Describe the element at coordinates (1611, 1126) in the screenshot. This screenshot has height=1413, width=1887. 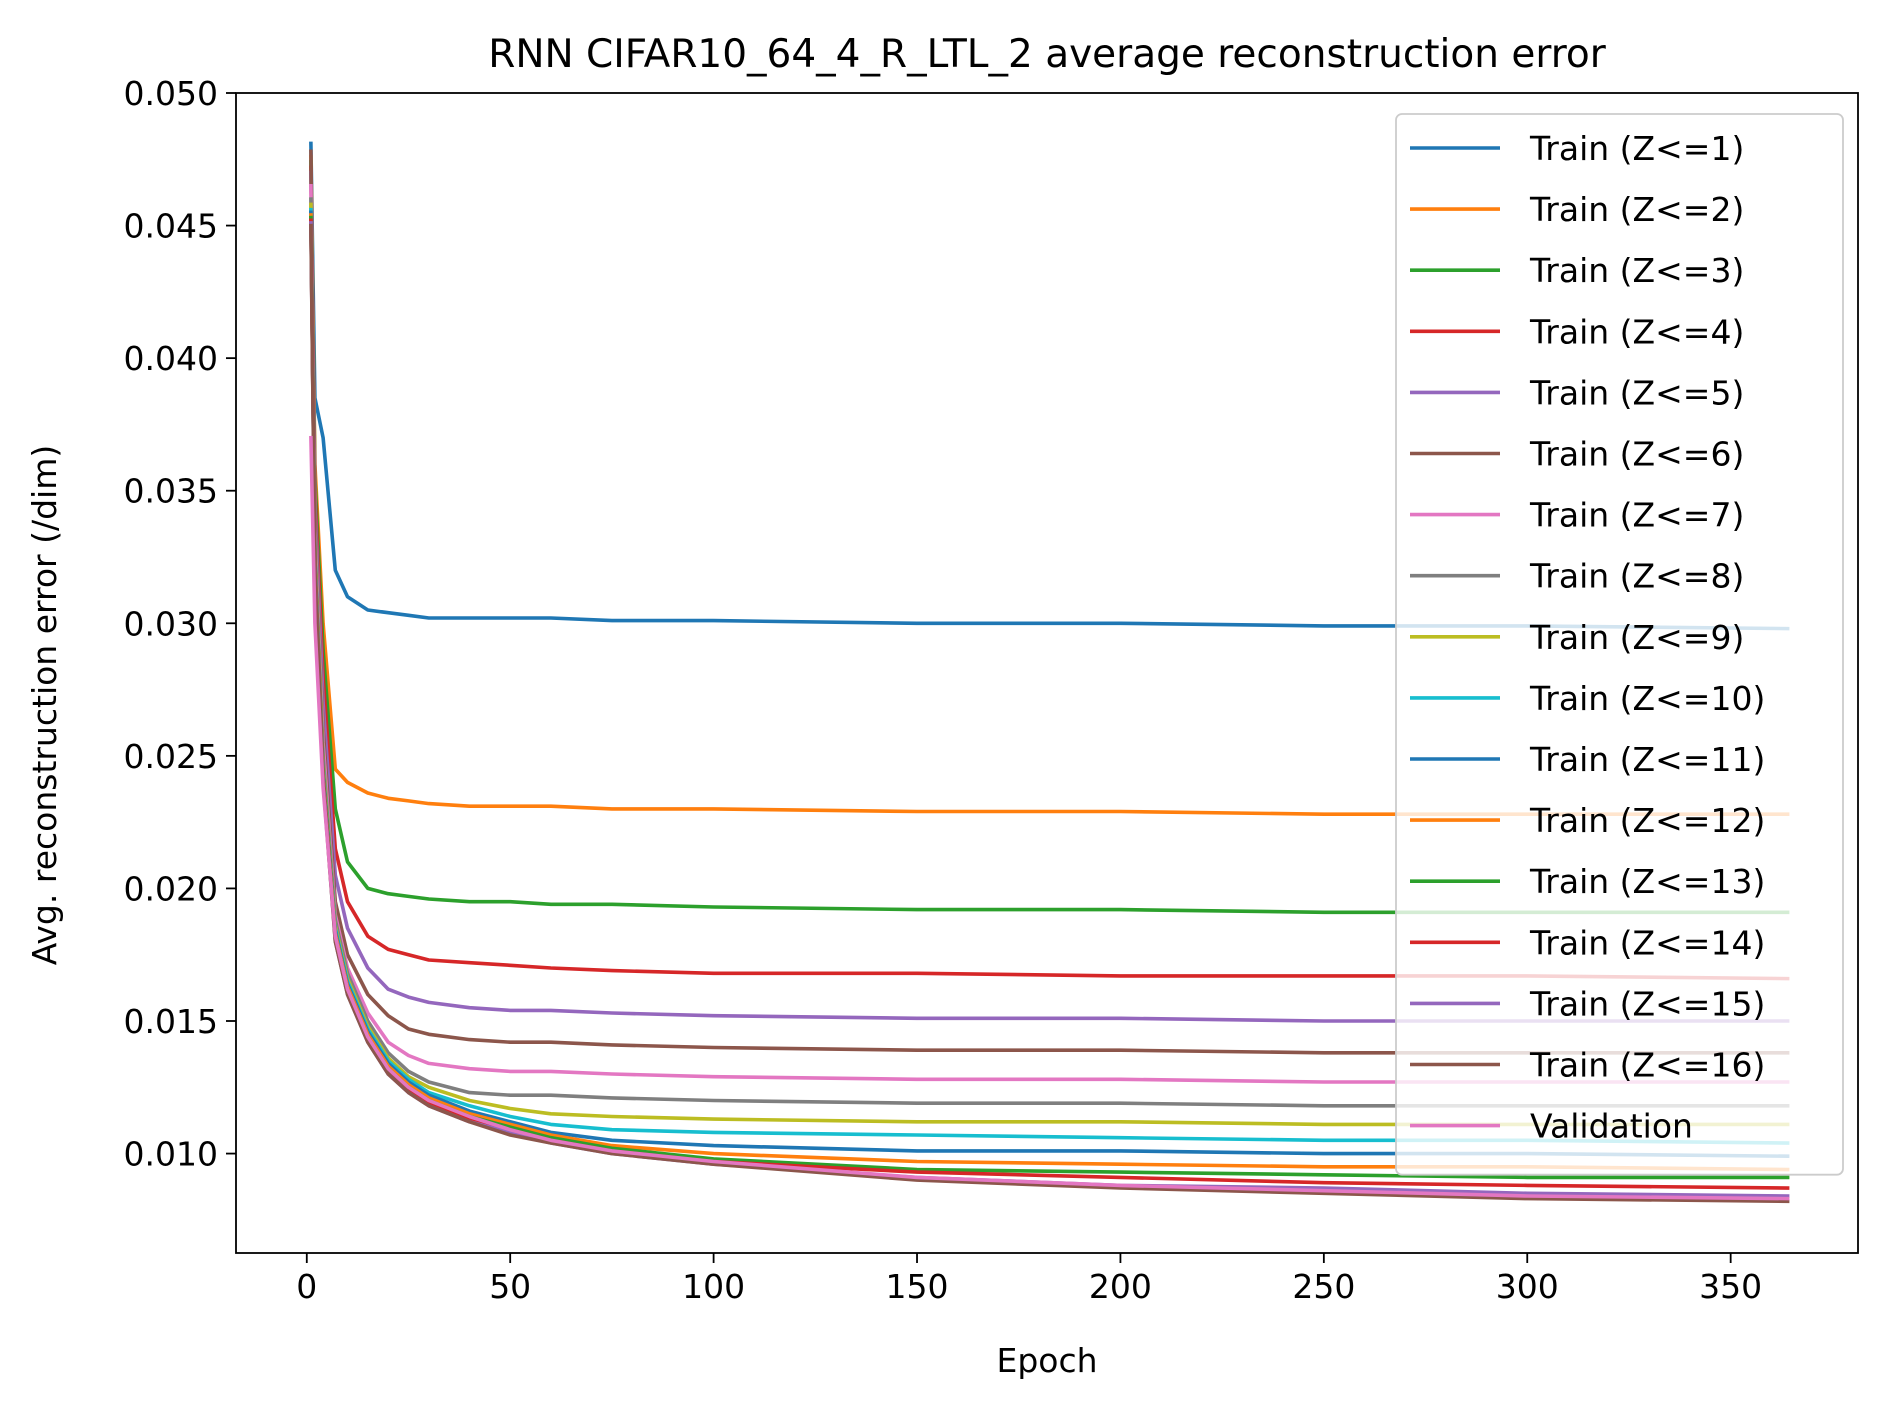
I see `legend-label: Validation` at that location.